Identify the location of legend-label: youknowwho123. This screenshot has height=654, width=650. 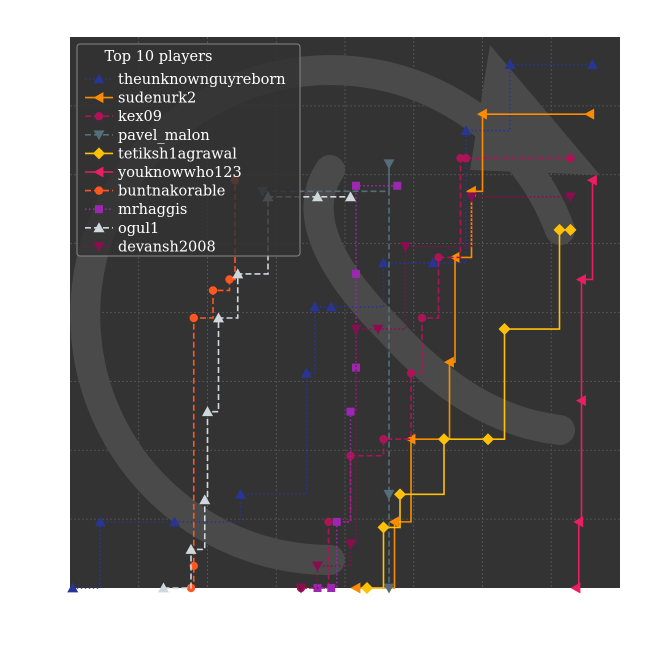
(179, 173).